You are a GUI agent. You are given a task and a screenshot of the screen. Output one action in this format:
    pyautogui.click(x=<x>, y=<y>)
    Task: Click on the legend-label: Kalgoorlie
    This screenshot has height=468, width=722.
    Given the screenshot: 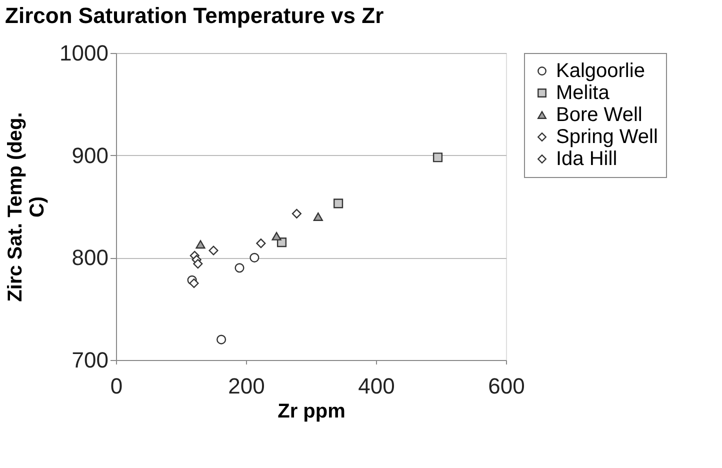 What is the action you would take?
    pyautogui.click(x=600, y=71)
    